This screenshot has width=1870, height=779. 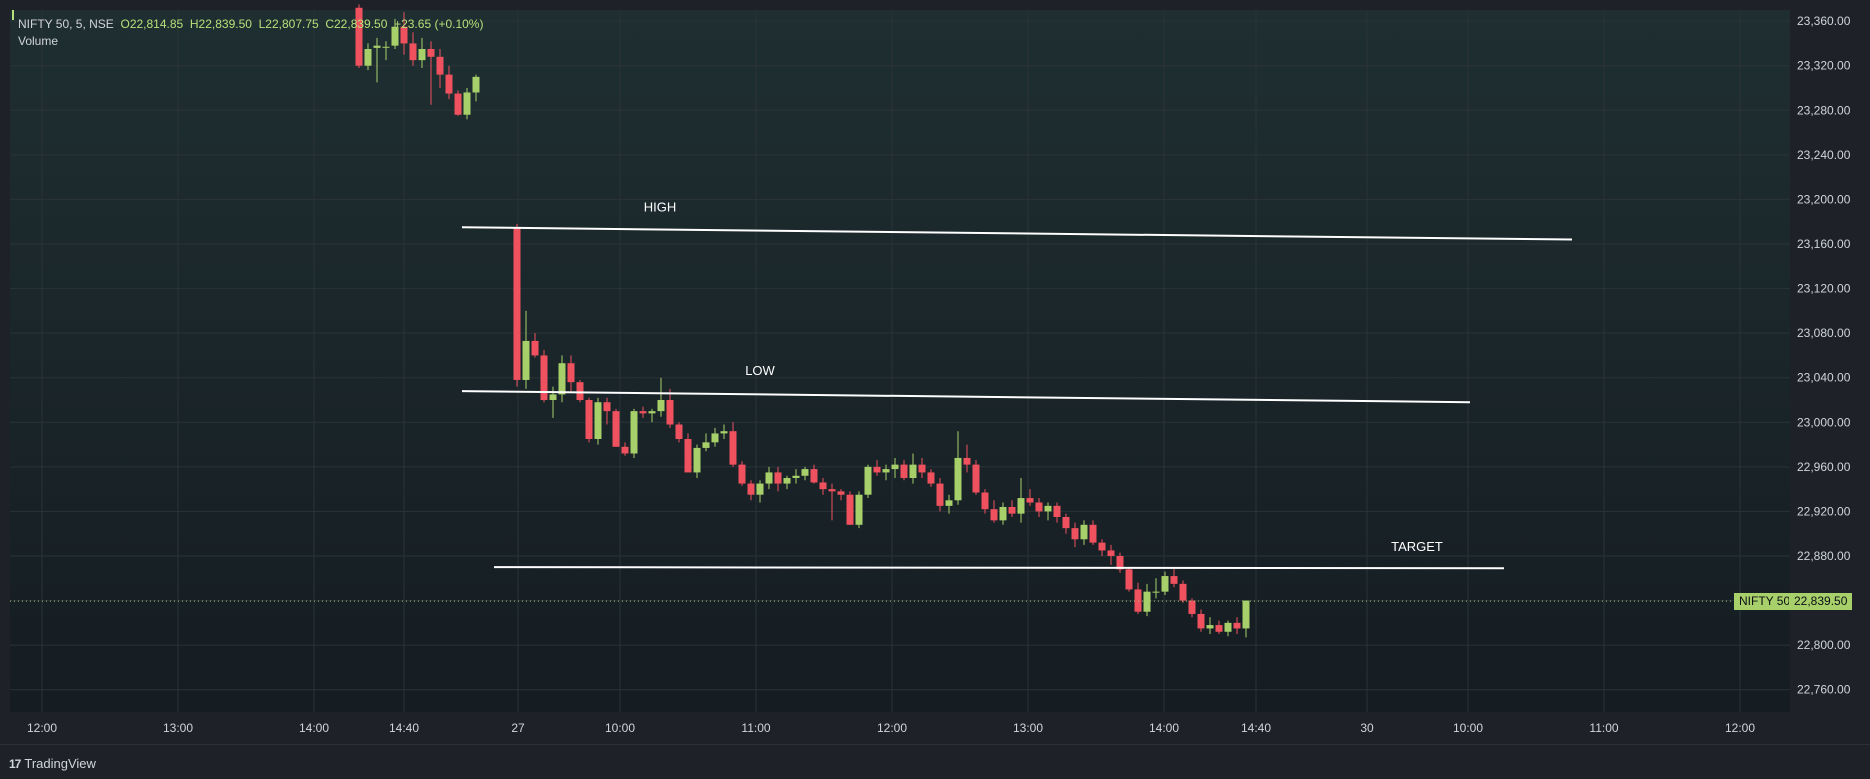 I want to click on y-tick-label: 22,760.00, so click(x=1824, y=690).